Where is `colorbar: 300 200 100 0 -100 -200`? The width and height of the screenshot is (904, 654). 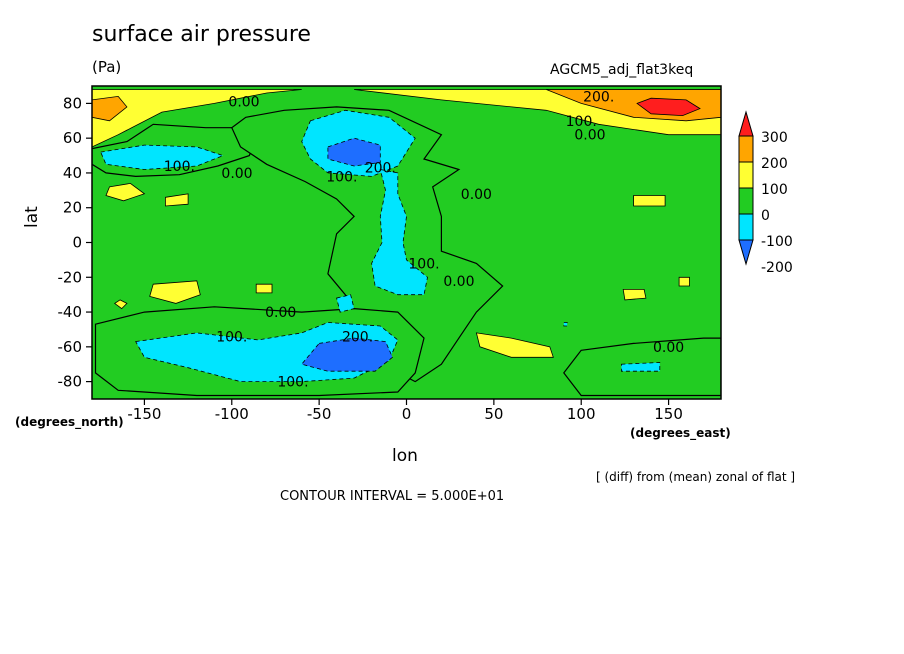
colorbar: 300 200 100 0 -100 -200 is located at coordinates (765, 193).